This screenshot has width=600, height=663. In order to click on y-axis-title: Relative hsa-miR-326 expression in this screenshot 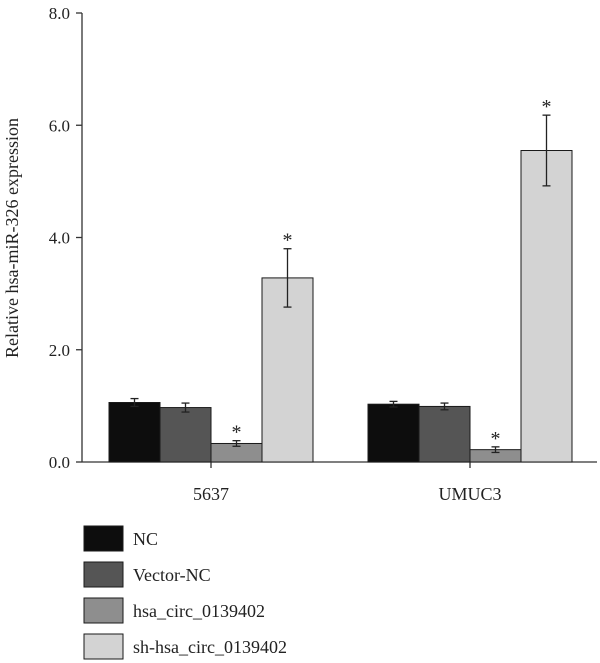, I will do `click(12, 238)`.